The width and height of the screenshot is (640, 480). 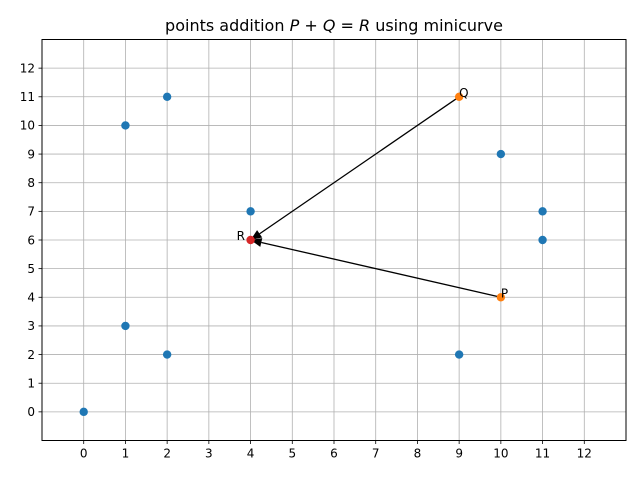 What do you see at coordinates (418, 454) in the screenshot?
I see `x-tick-label: 8` at bounding box center [418, 454].